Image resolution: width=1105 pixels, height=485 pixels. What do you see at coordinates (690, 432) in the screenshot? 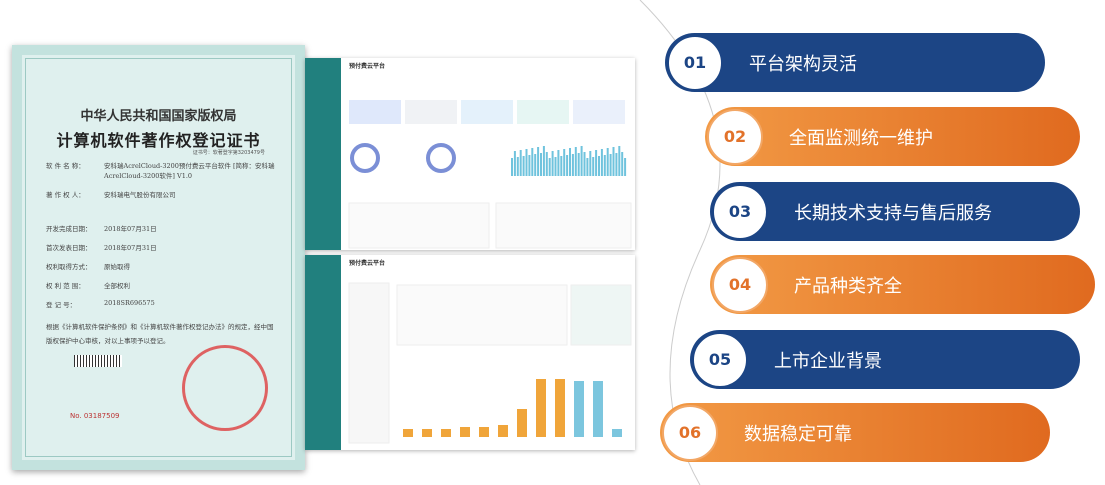
I see `feature-number: 06` at bounding box center [690, 432].